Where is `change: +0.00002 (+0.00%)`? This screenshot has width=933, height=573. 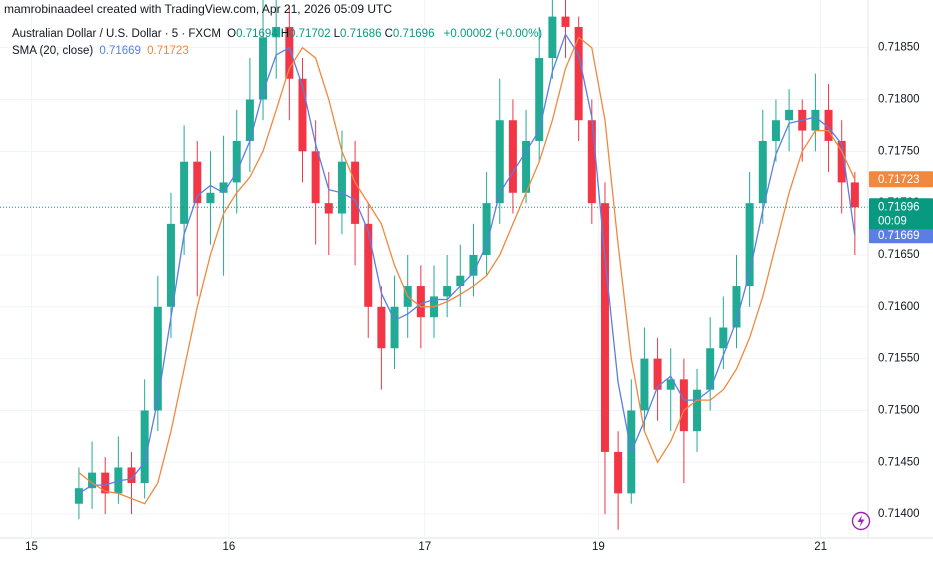
change: +0.00002 (+0.00%) is located at coordinates (493, 34).